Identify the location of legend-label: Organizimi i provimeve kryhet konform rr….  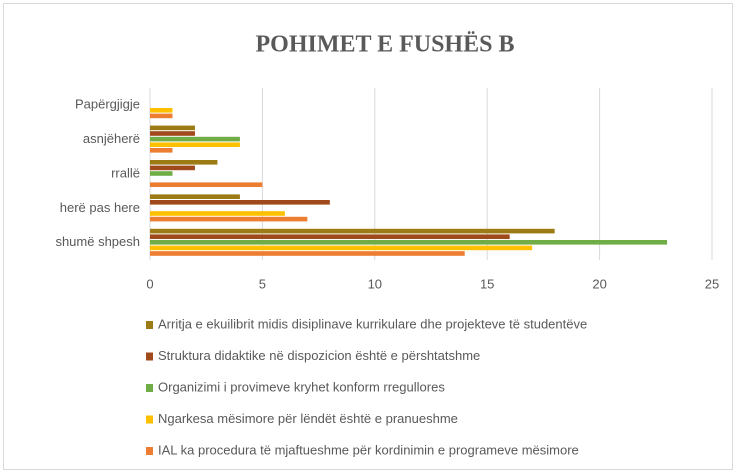
(301, 386).